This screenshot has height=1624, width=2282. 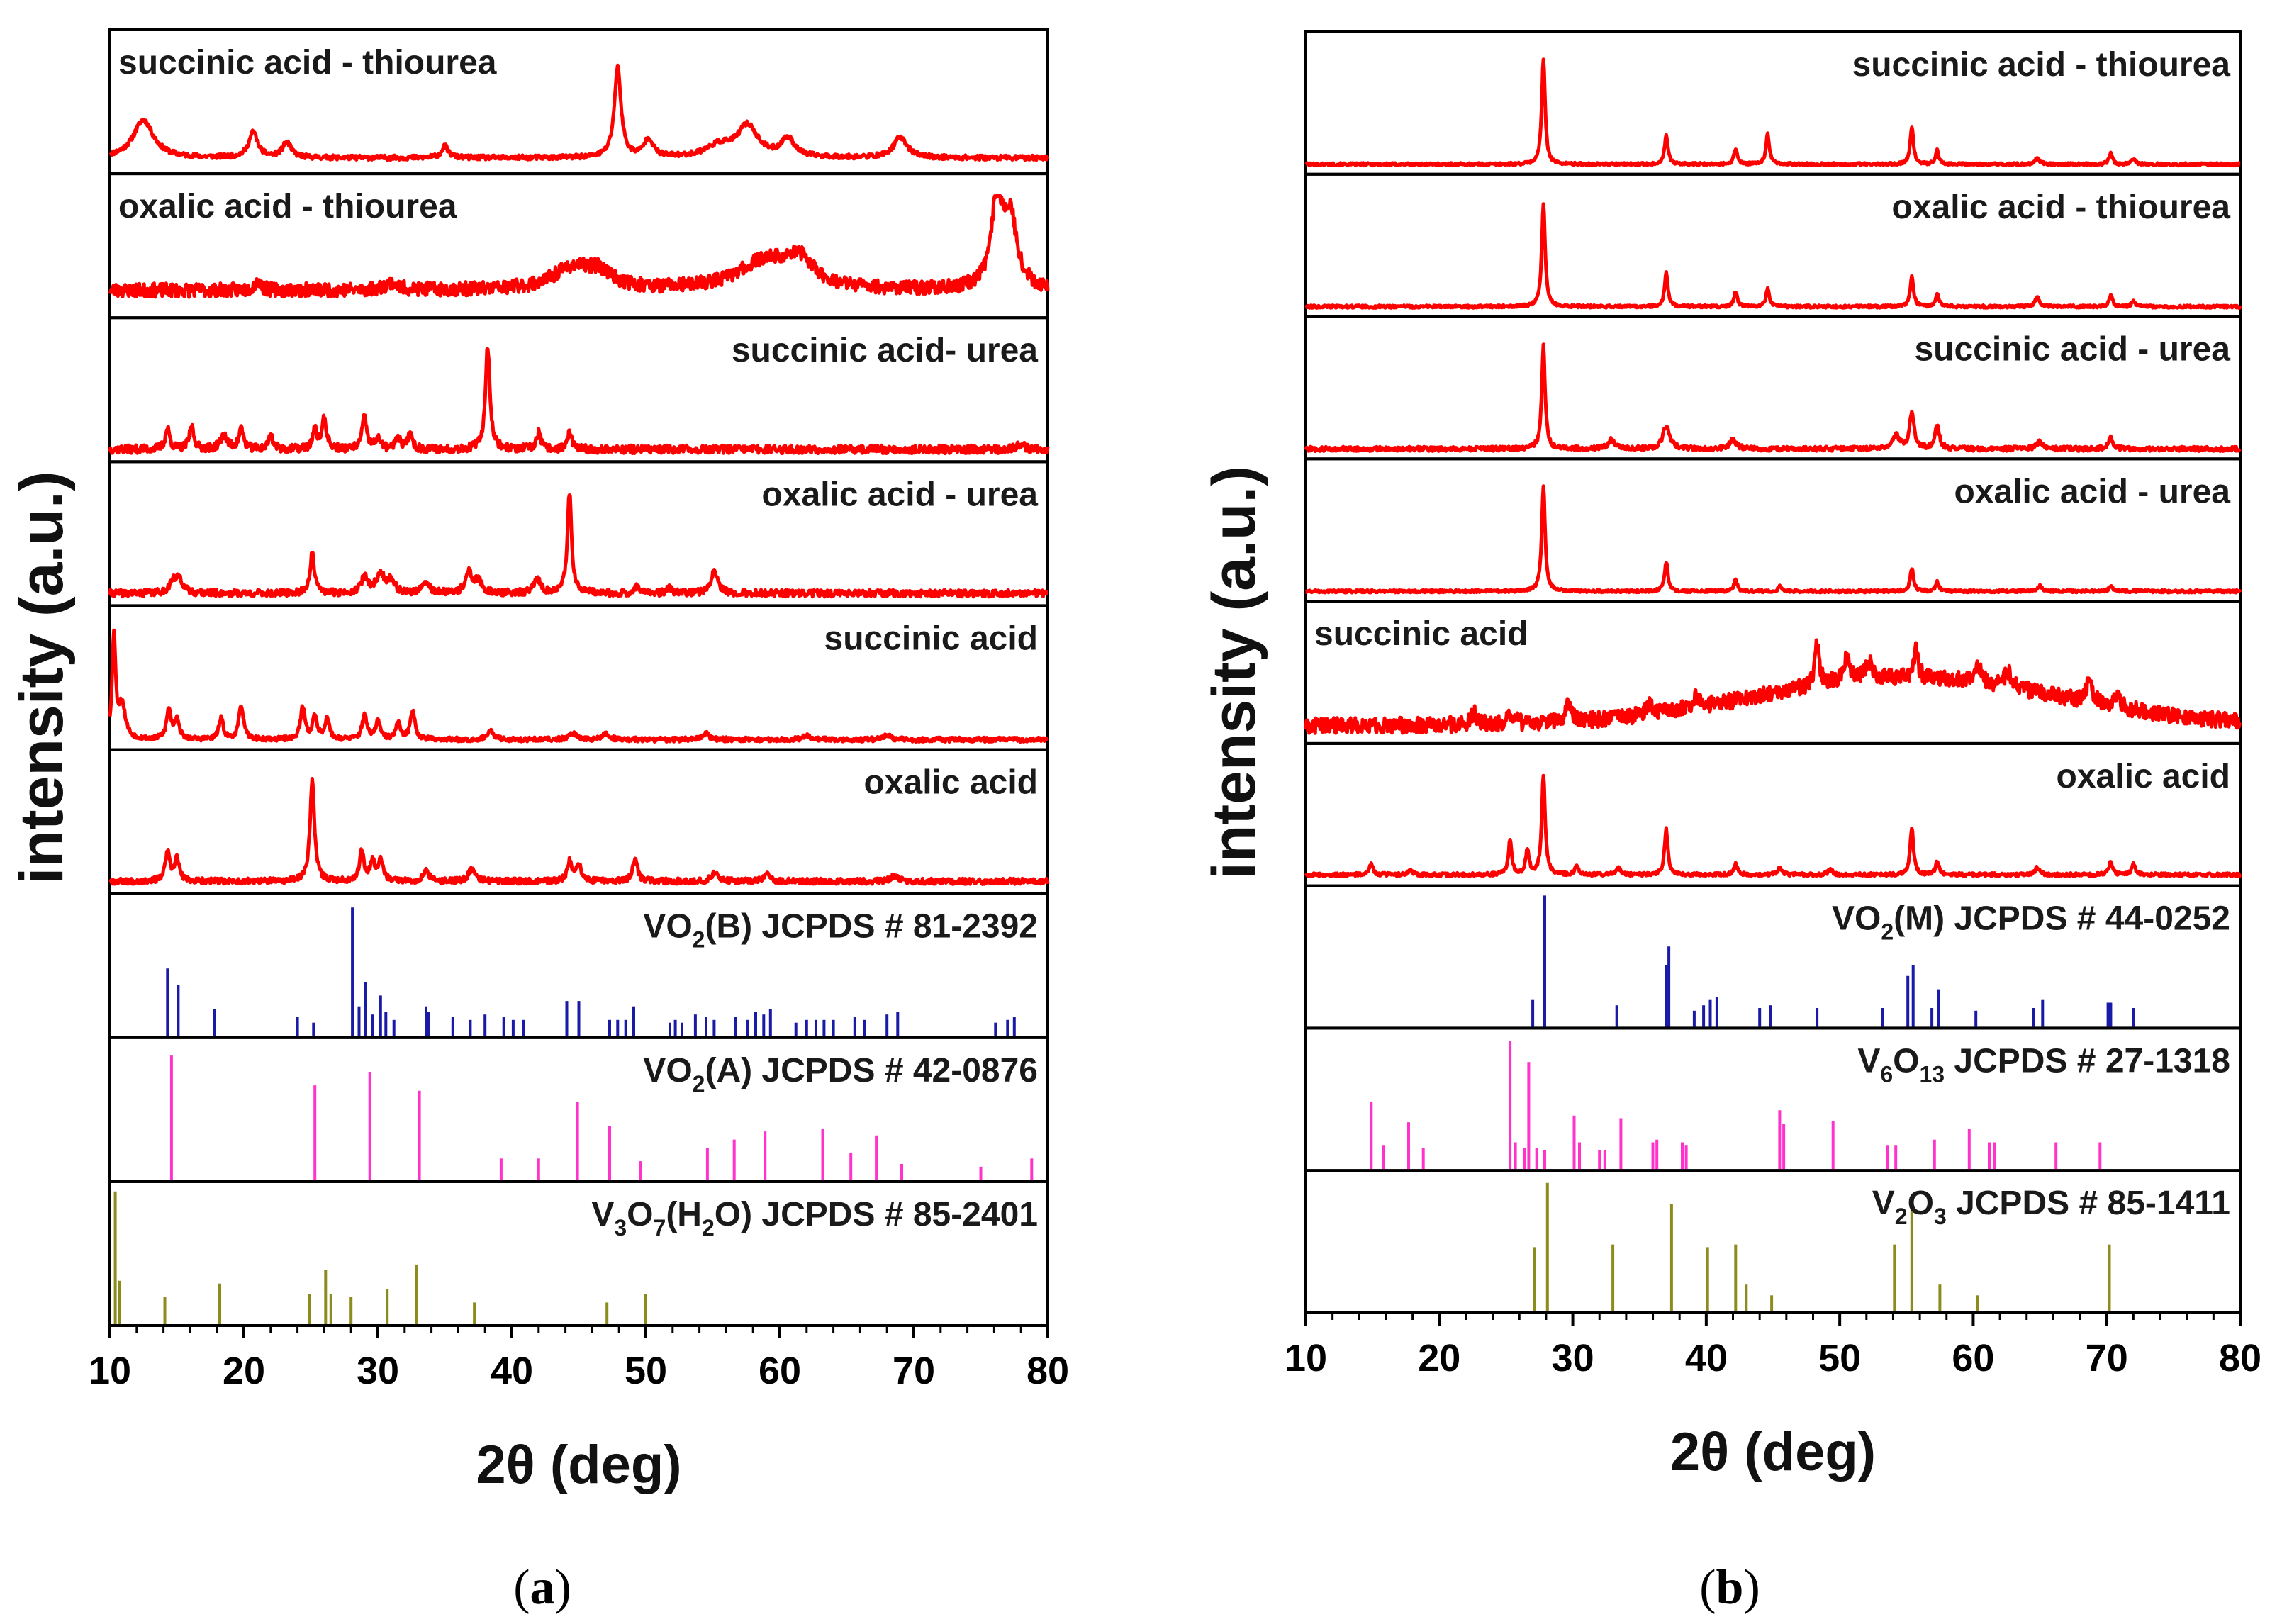 What do you see at coordinates (1773, 1099) in the screenshot?
I see `subplot-8: V6O13 JCPDS # 27-1318` at bounding box center [1773, 1099].